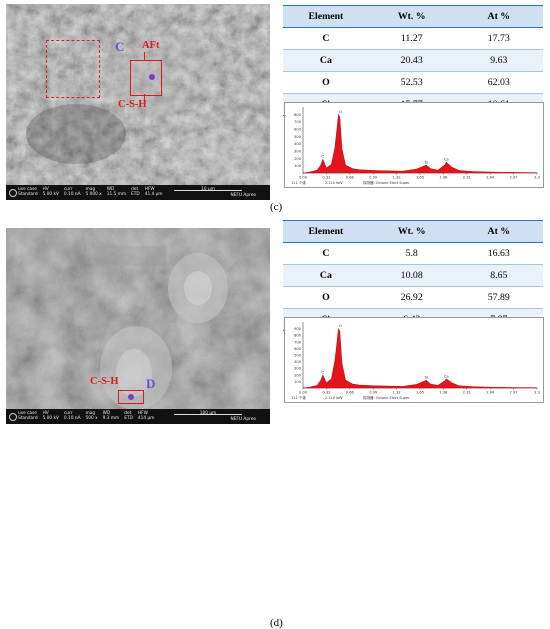 Image resolution: width=550 pixels, height=629 pixels. I want to click on eds-x-tick: 2.31, so click(467, 178).